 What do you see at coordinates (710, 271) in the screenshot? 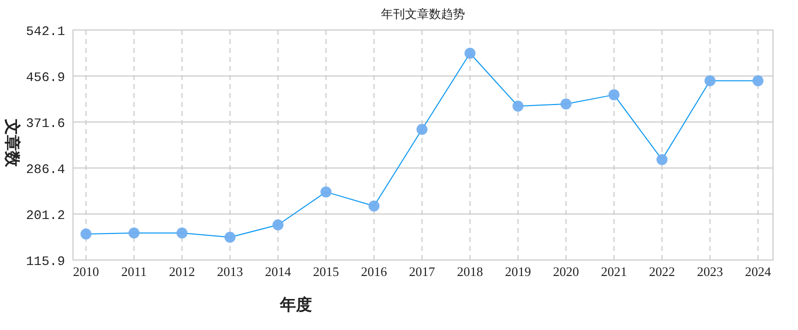
I see `x-tick-label: 2023` at bounding box center [710, 271].